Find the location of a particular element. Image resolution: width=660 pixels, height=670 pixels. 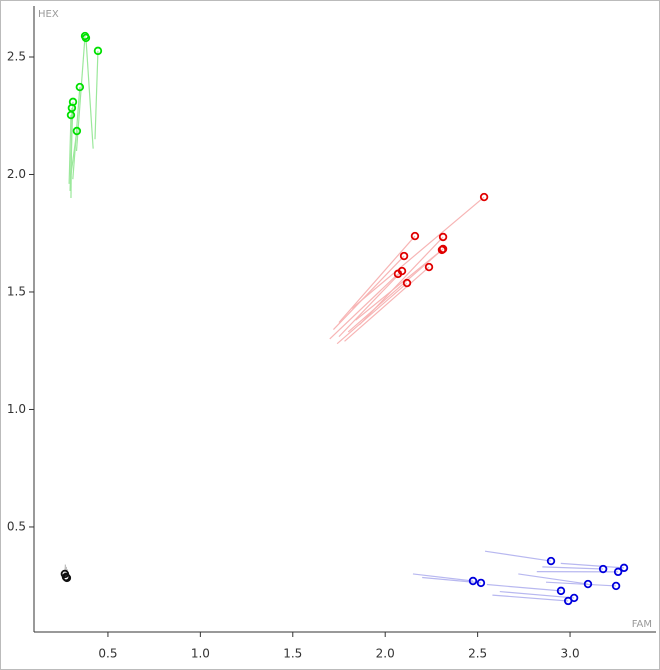

x-tick-label: 3.0 is located at coordinates (570, 654).